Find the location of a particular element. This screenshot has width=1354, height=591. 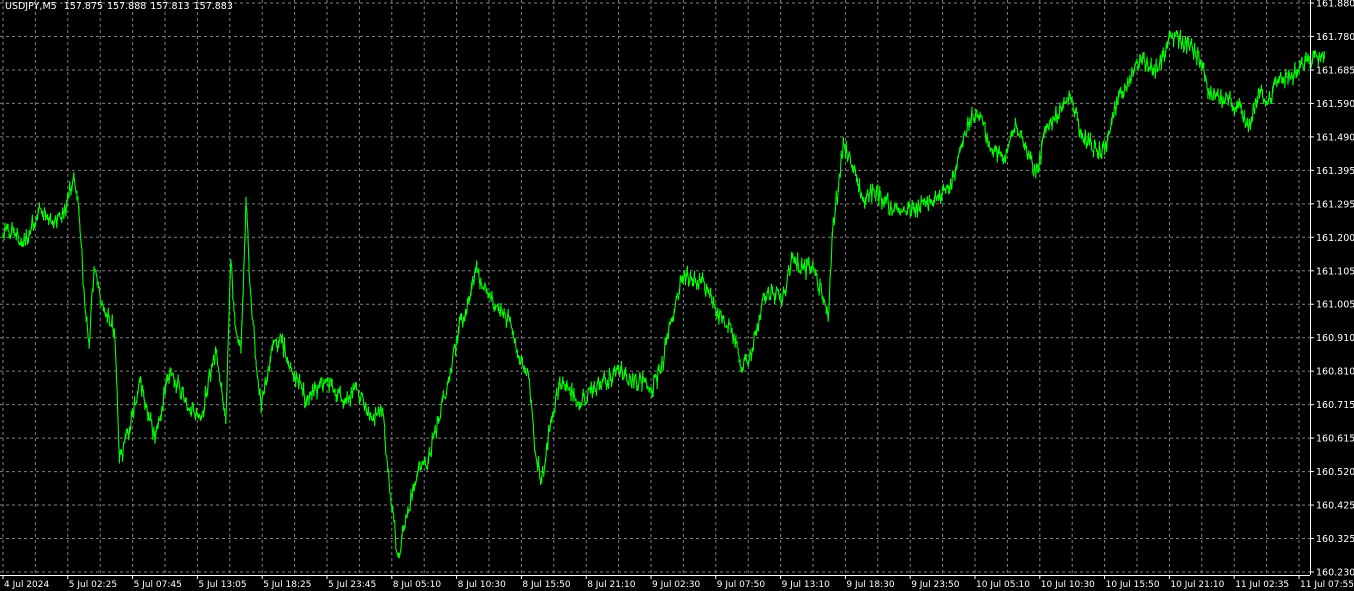

x-tick-label: 9 Jul 02:30 is located at coordinates (676, 585).